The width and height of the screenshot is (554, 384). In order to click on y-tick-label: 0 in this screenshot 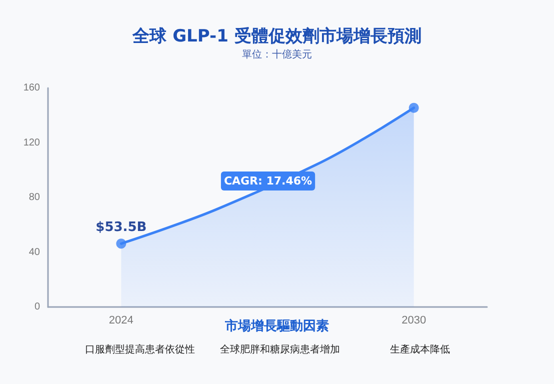, I will do `click(37, 307)`.